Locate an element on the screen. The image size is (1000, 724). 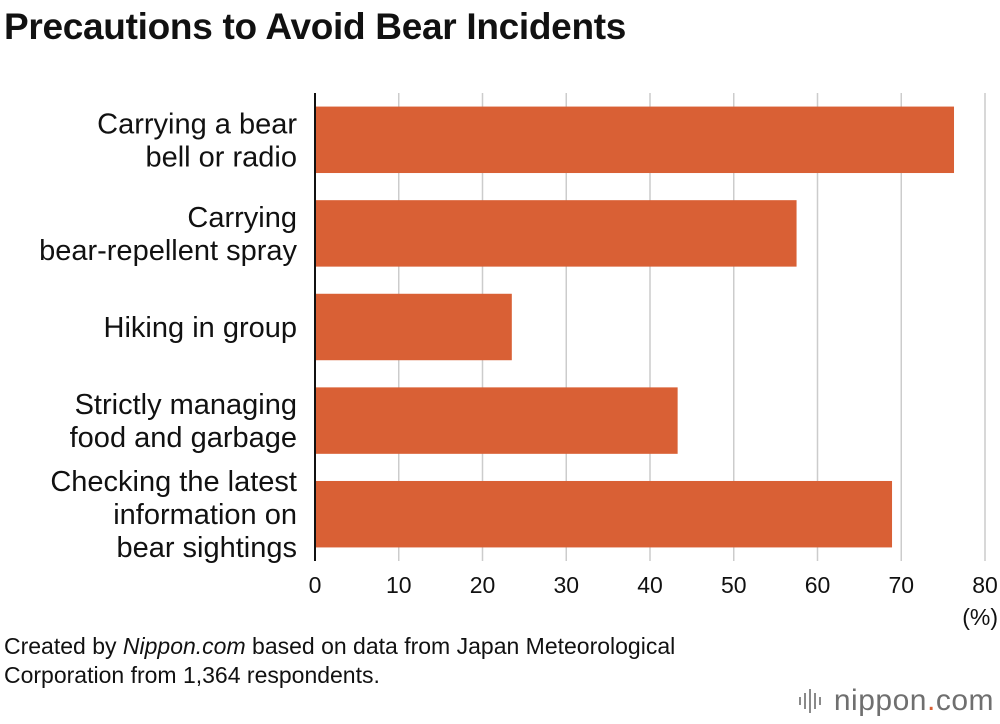
category-label: Carrying a bear bell or radio is located at coordinates (197, 140).